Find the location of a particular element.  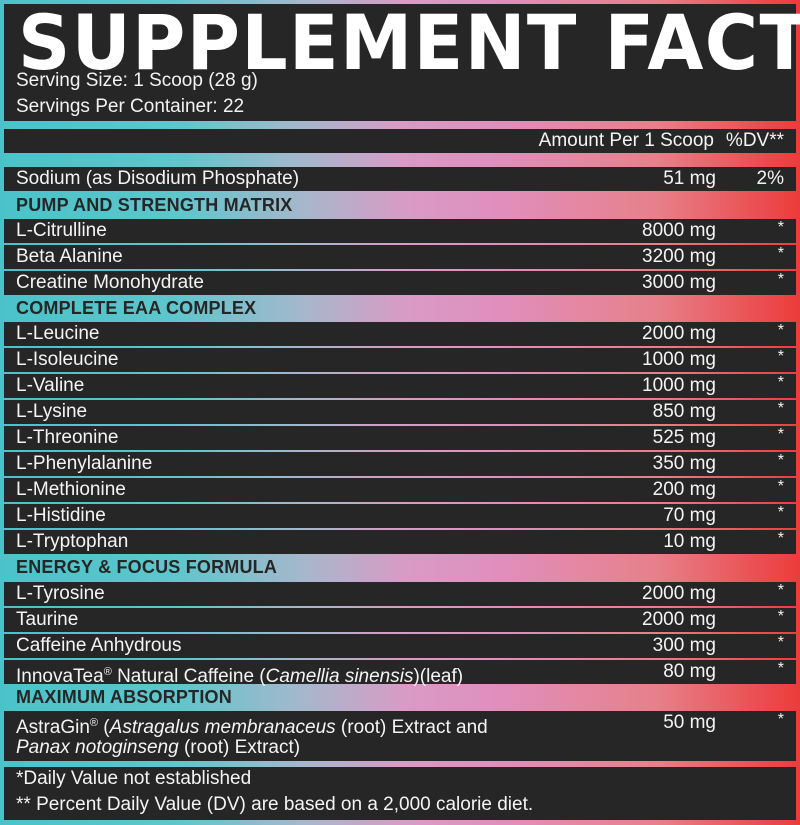

nutrient-name: Sodium (as Disodium Phosphate) is located at coordinates (158, 178).